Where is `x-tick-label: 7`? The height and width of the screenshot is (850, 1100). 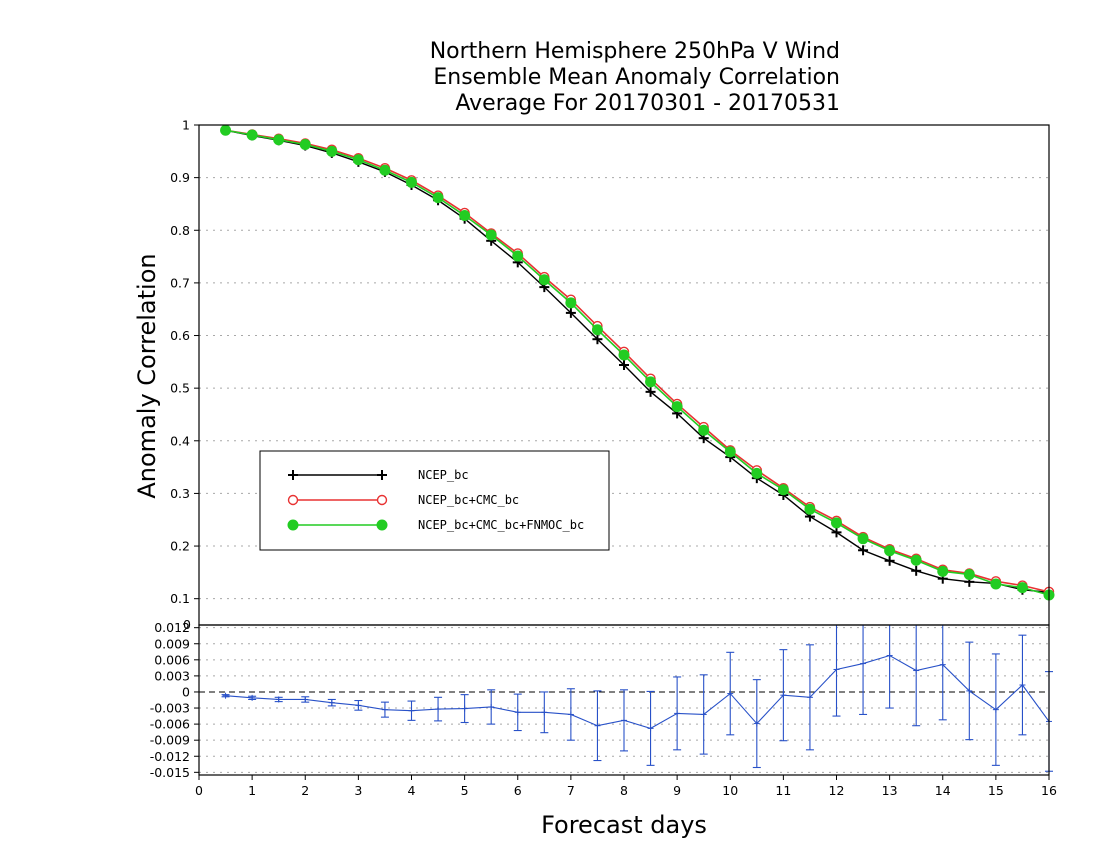
x-tick-label: 7 is located at coordinates (571, 790).